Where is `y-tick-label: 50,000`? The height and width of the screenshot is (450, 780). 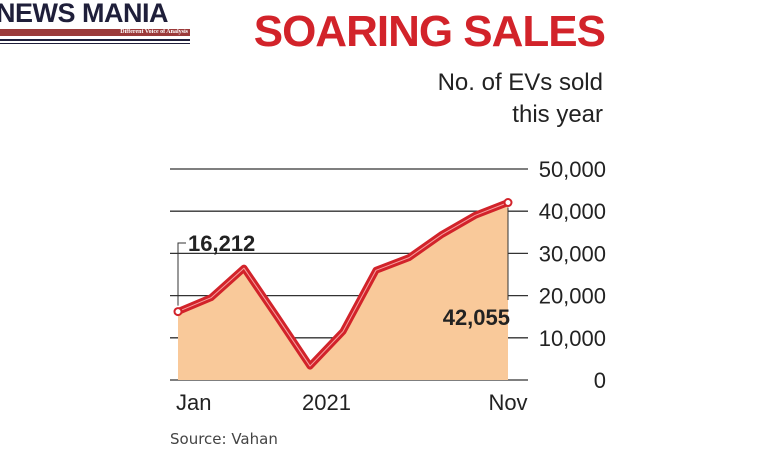
y-tick-label: 50,000 is located at coordinates (572, 169).